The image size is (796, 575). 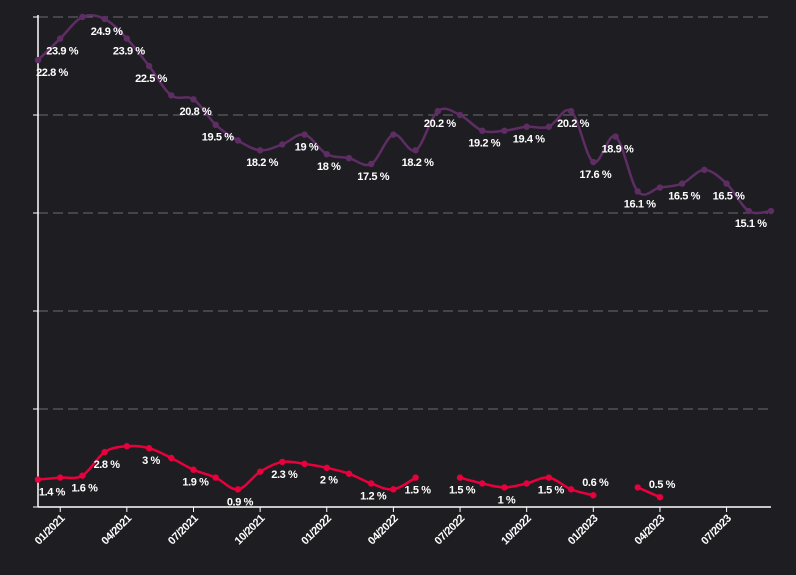 What do you see at coordinates (640, 204) in the screenshot?
I see `data-label: 16.1 %` at bounding box center [640, 204].